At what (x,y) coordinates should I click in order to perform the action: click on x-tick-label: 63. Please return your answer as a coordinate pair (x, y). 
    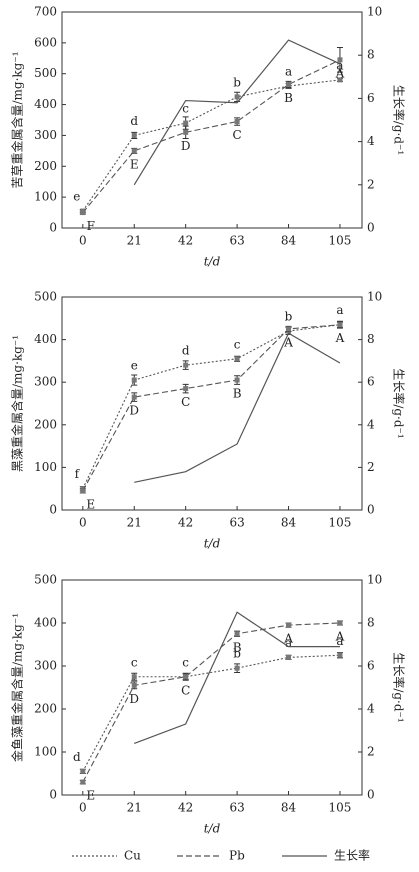
    Looking at the image, I should click on (236, 523).